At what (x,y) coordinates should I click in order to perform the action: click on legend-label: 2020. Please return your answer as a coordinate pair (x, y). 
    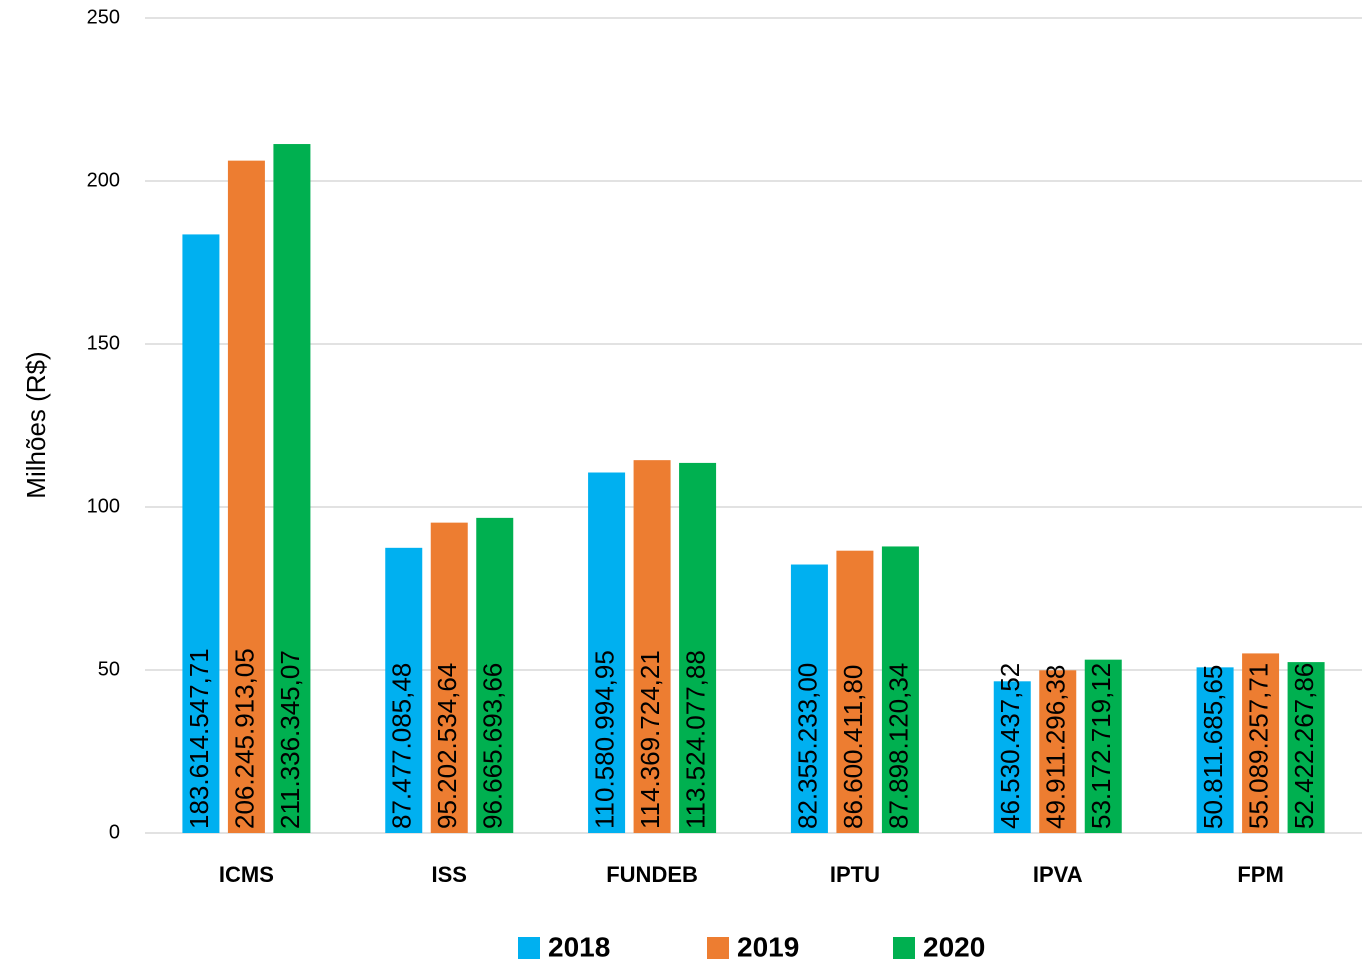
    Looking at the image, I should click on (954, 946).